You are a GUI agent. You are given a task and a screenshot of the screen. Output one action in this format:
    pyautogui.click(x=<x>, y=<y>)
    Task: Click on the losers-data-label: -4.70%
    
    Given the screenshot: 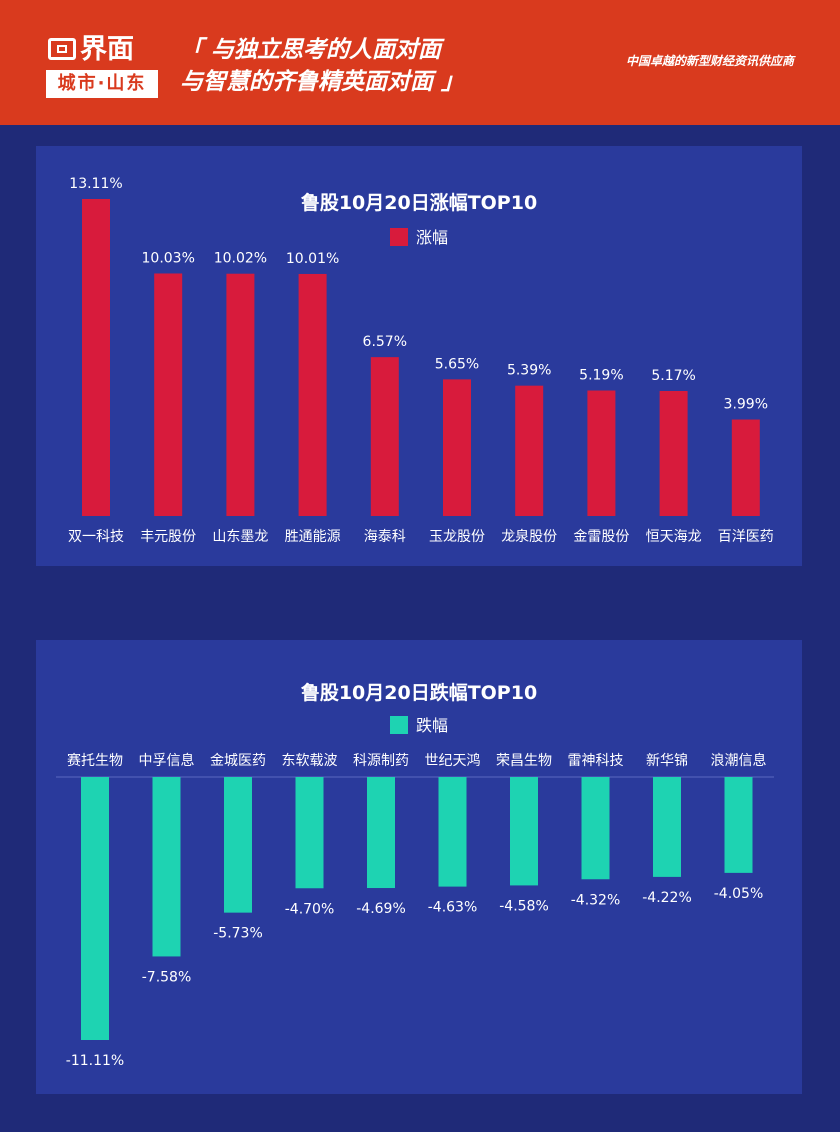 What is the action you would take?
    pyautogui.click(x=310, y=909)
    